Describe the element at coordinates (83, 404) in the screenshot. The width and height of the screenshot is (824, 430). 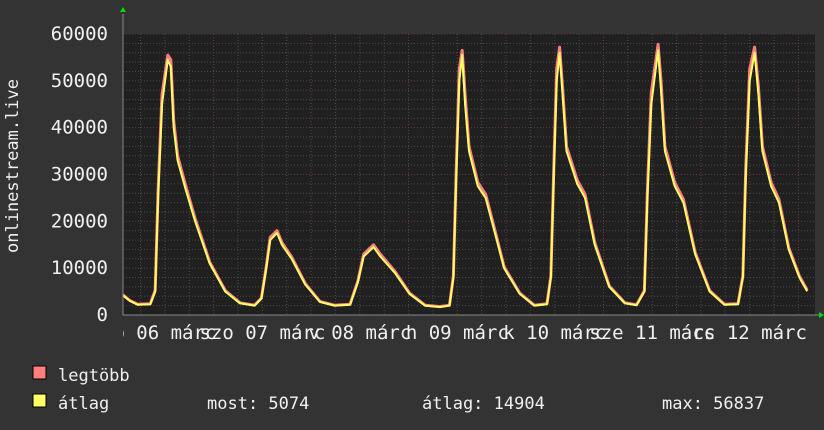
I see `legend-label-avg: átlag` at that location.